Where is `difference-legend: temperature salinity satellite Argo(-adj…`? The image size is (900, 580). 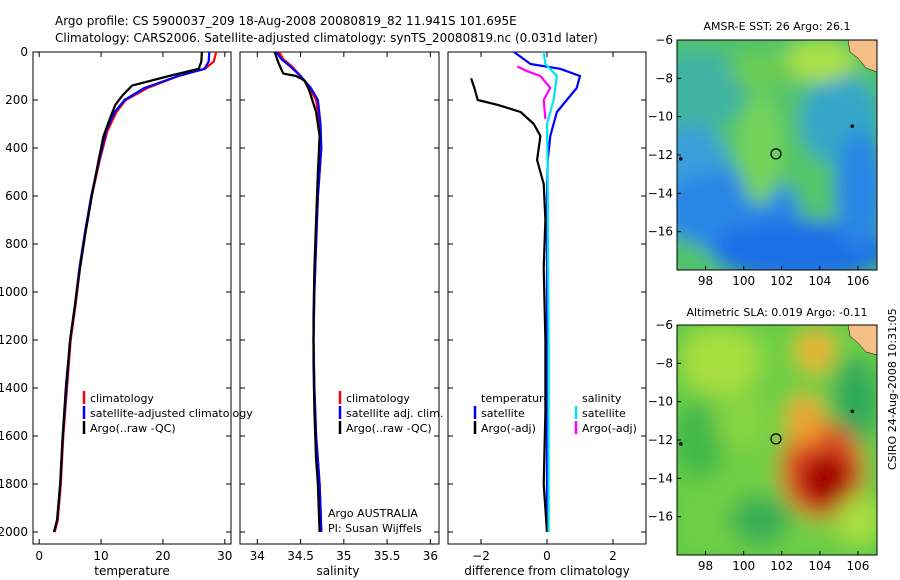 difference-legend: temperature salinity satellite Argo(-adj… is located at coordinates (555, 413).